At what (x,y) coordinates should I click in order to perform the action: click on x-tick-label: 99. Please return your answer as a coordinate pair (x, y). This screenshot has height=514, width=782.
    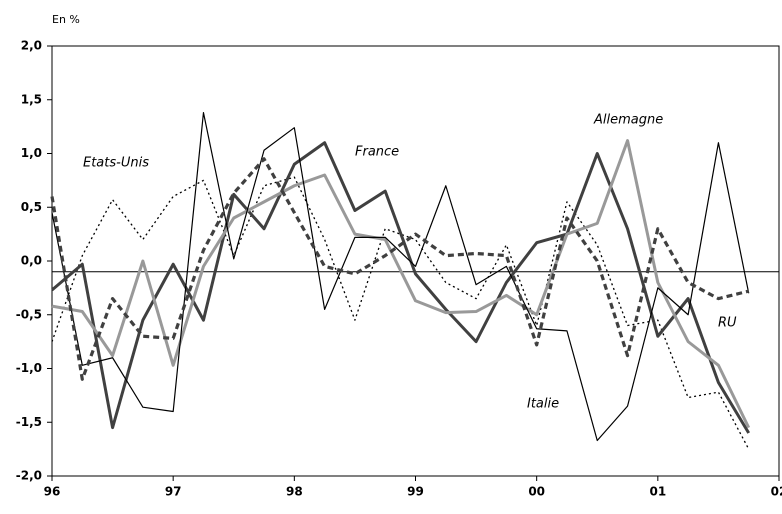
    Looking at the image, I should click on (415, 492).